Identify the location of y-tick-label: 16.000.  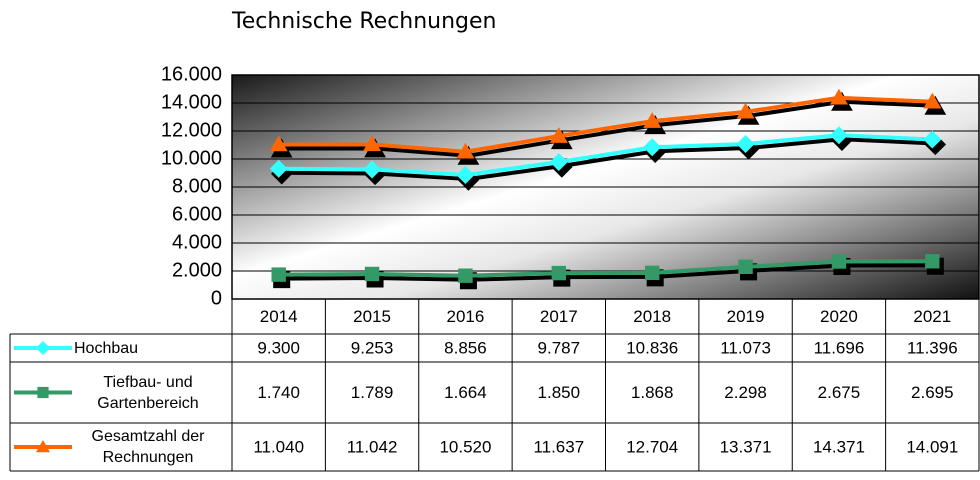
(191, 74).